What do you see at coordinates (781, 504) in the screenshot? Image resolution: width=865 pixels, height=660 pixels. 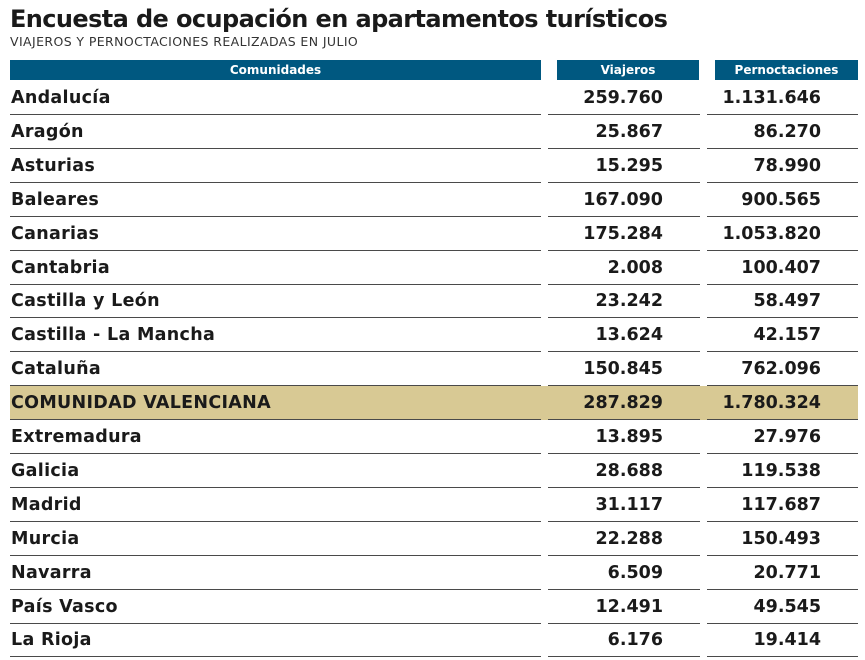 I see `cell-pernoctaciones: 117.687` at bounding box center [781, 504].